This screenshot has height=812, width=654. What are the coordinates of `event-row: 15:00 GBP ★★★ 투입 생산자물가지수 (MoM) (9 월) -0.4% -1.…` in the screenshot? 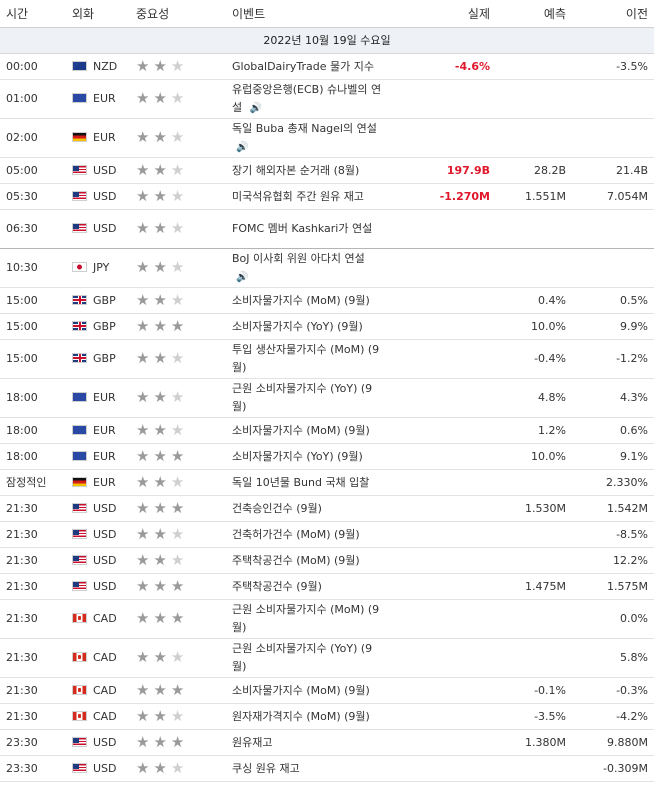 It's located at (327, 359).